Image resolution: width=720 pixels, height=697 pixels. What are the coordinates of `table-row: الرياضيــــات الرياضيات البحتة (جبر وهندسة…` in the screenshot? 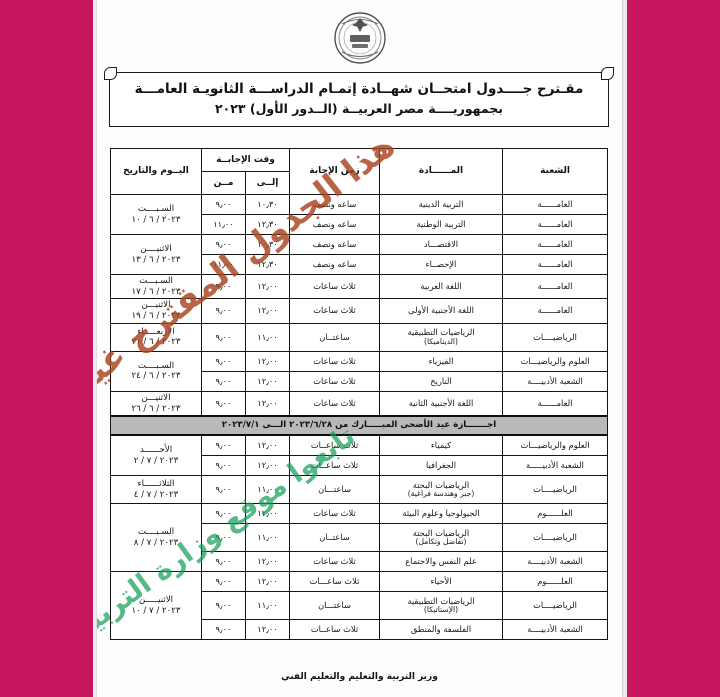 It's located at (358, 490).